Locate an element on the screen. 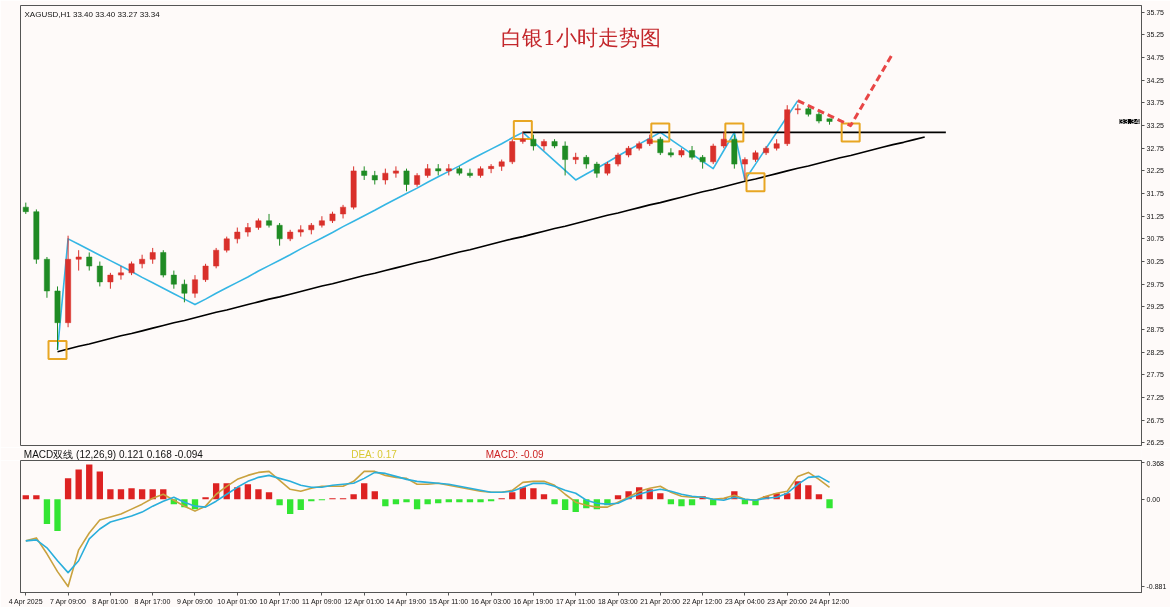  text: MACD: -0.09 is located at coordinates (514, 454).